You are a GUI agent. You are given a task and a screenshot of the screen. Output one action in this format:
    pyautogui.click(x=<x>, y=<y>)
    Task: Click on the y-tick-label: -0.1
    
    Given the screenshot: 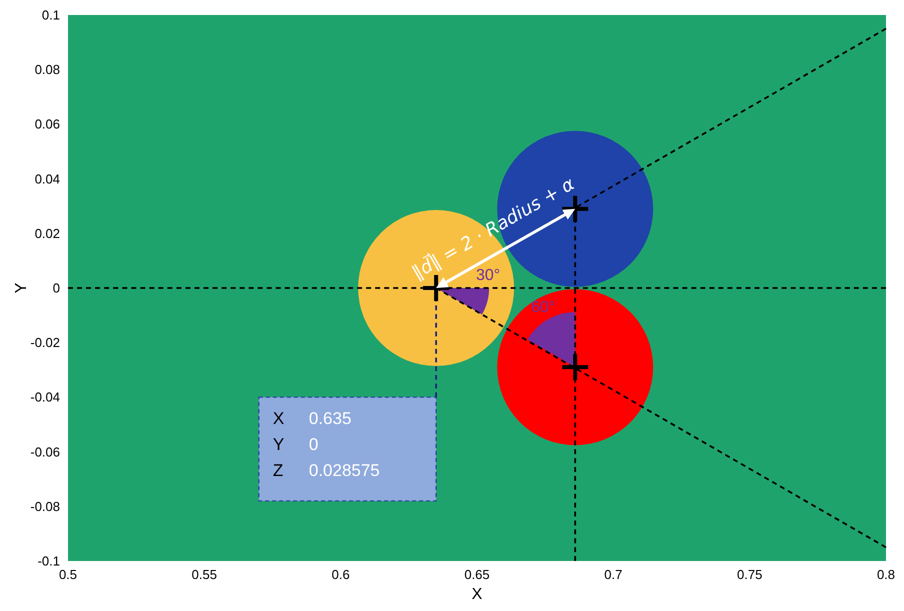 What is the action you would take?
    pyautogui.click(x=49, y=561)
    